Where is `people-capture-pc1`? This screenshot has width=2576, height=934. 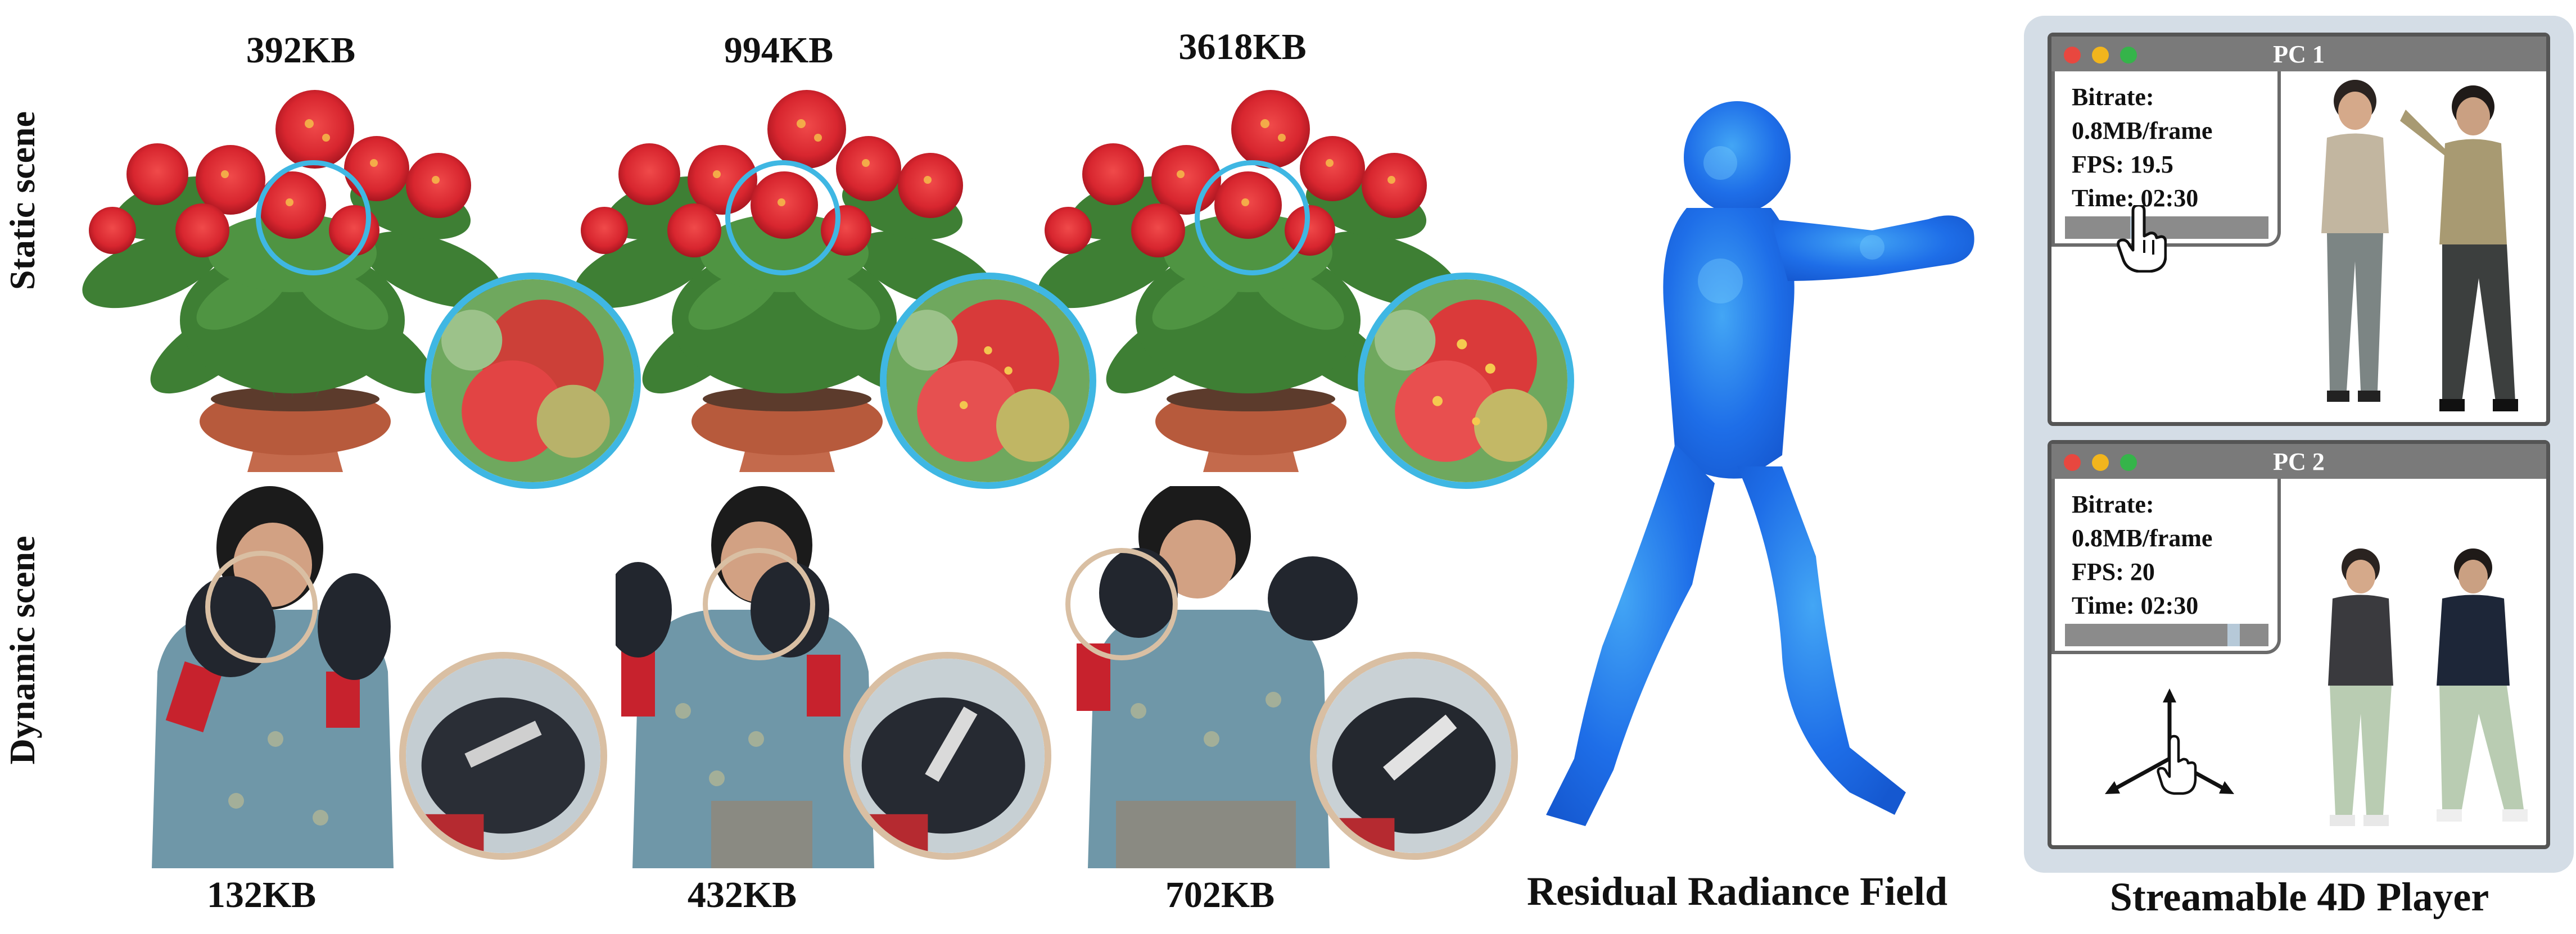
people-capture-pc1 is located at coordinates (2419, 245).